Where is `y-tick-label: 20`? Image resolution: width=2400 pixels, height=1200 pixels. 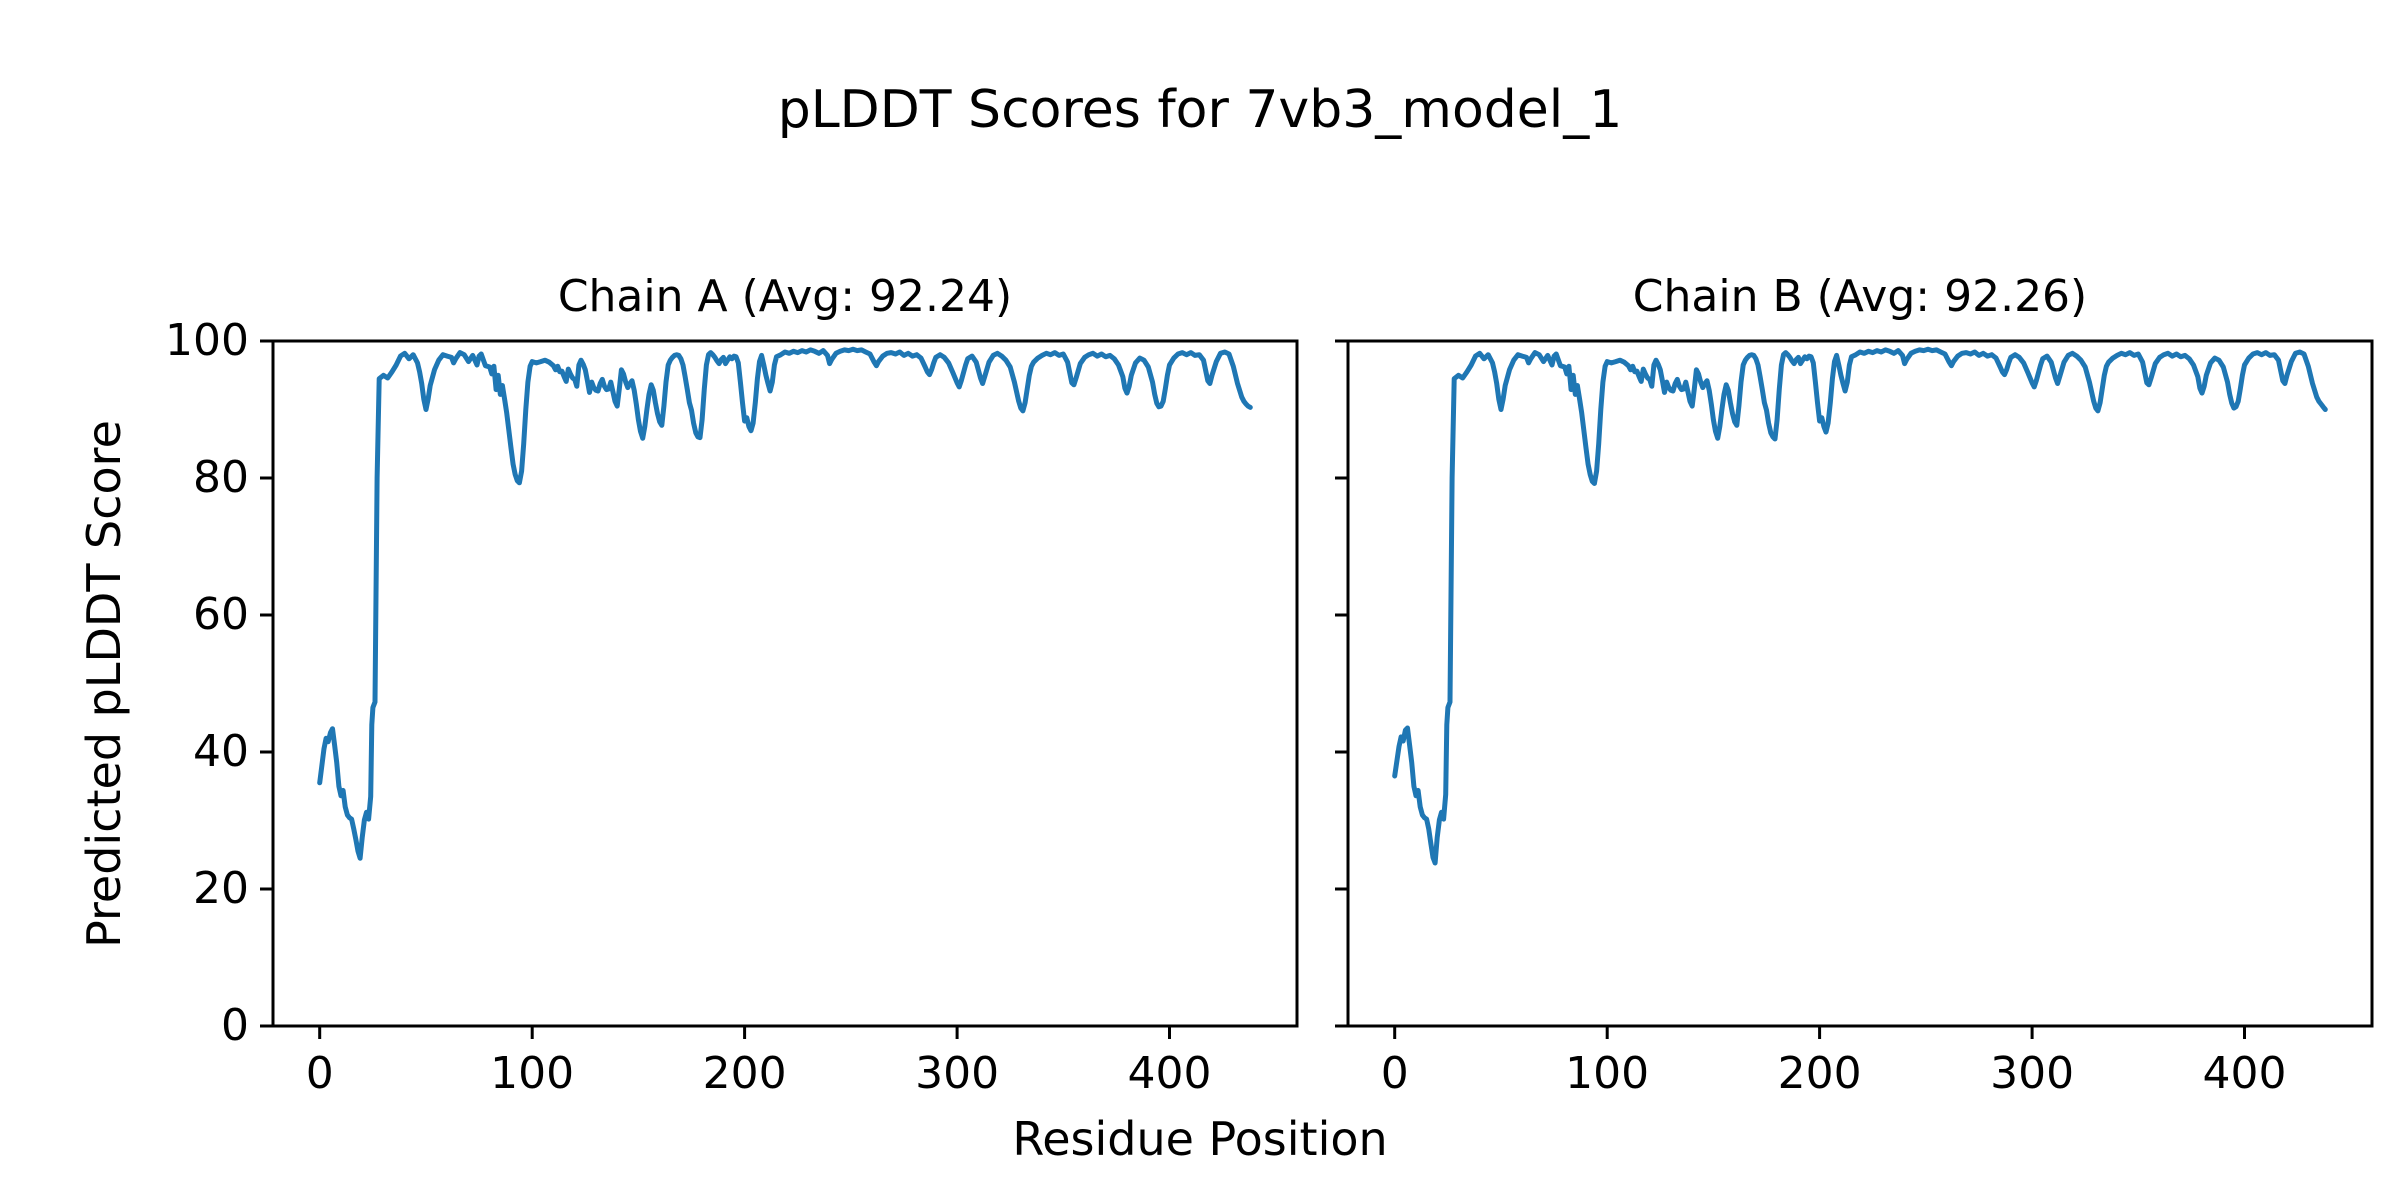
y-tick-label: 20 is located at coordinates (221, 888).